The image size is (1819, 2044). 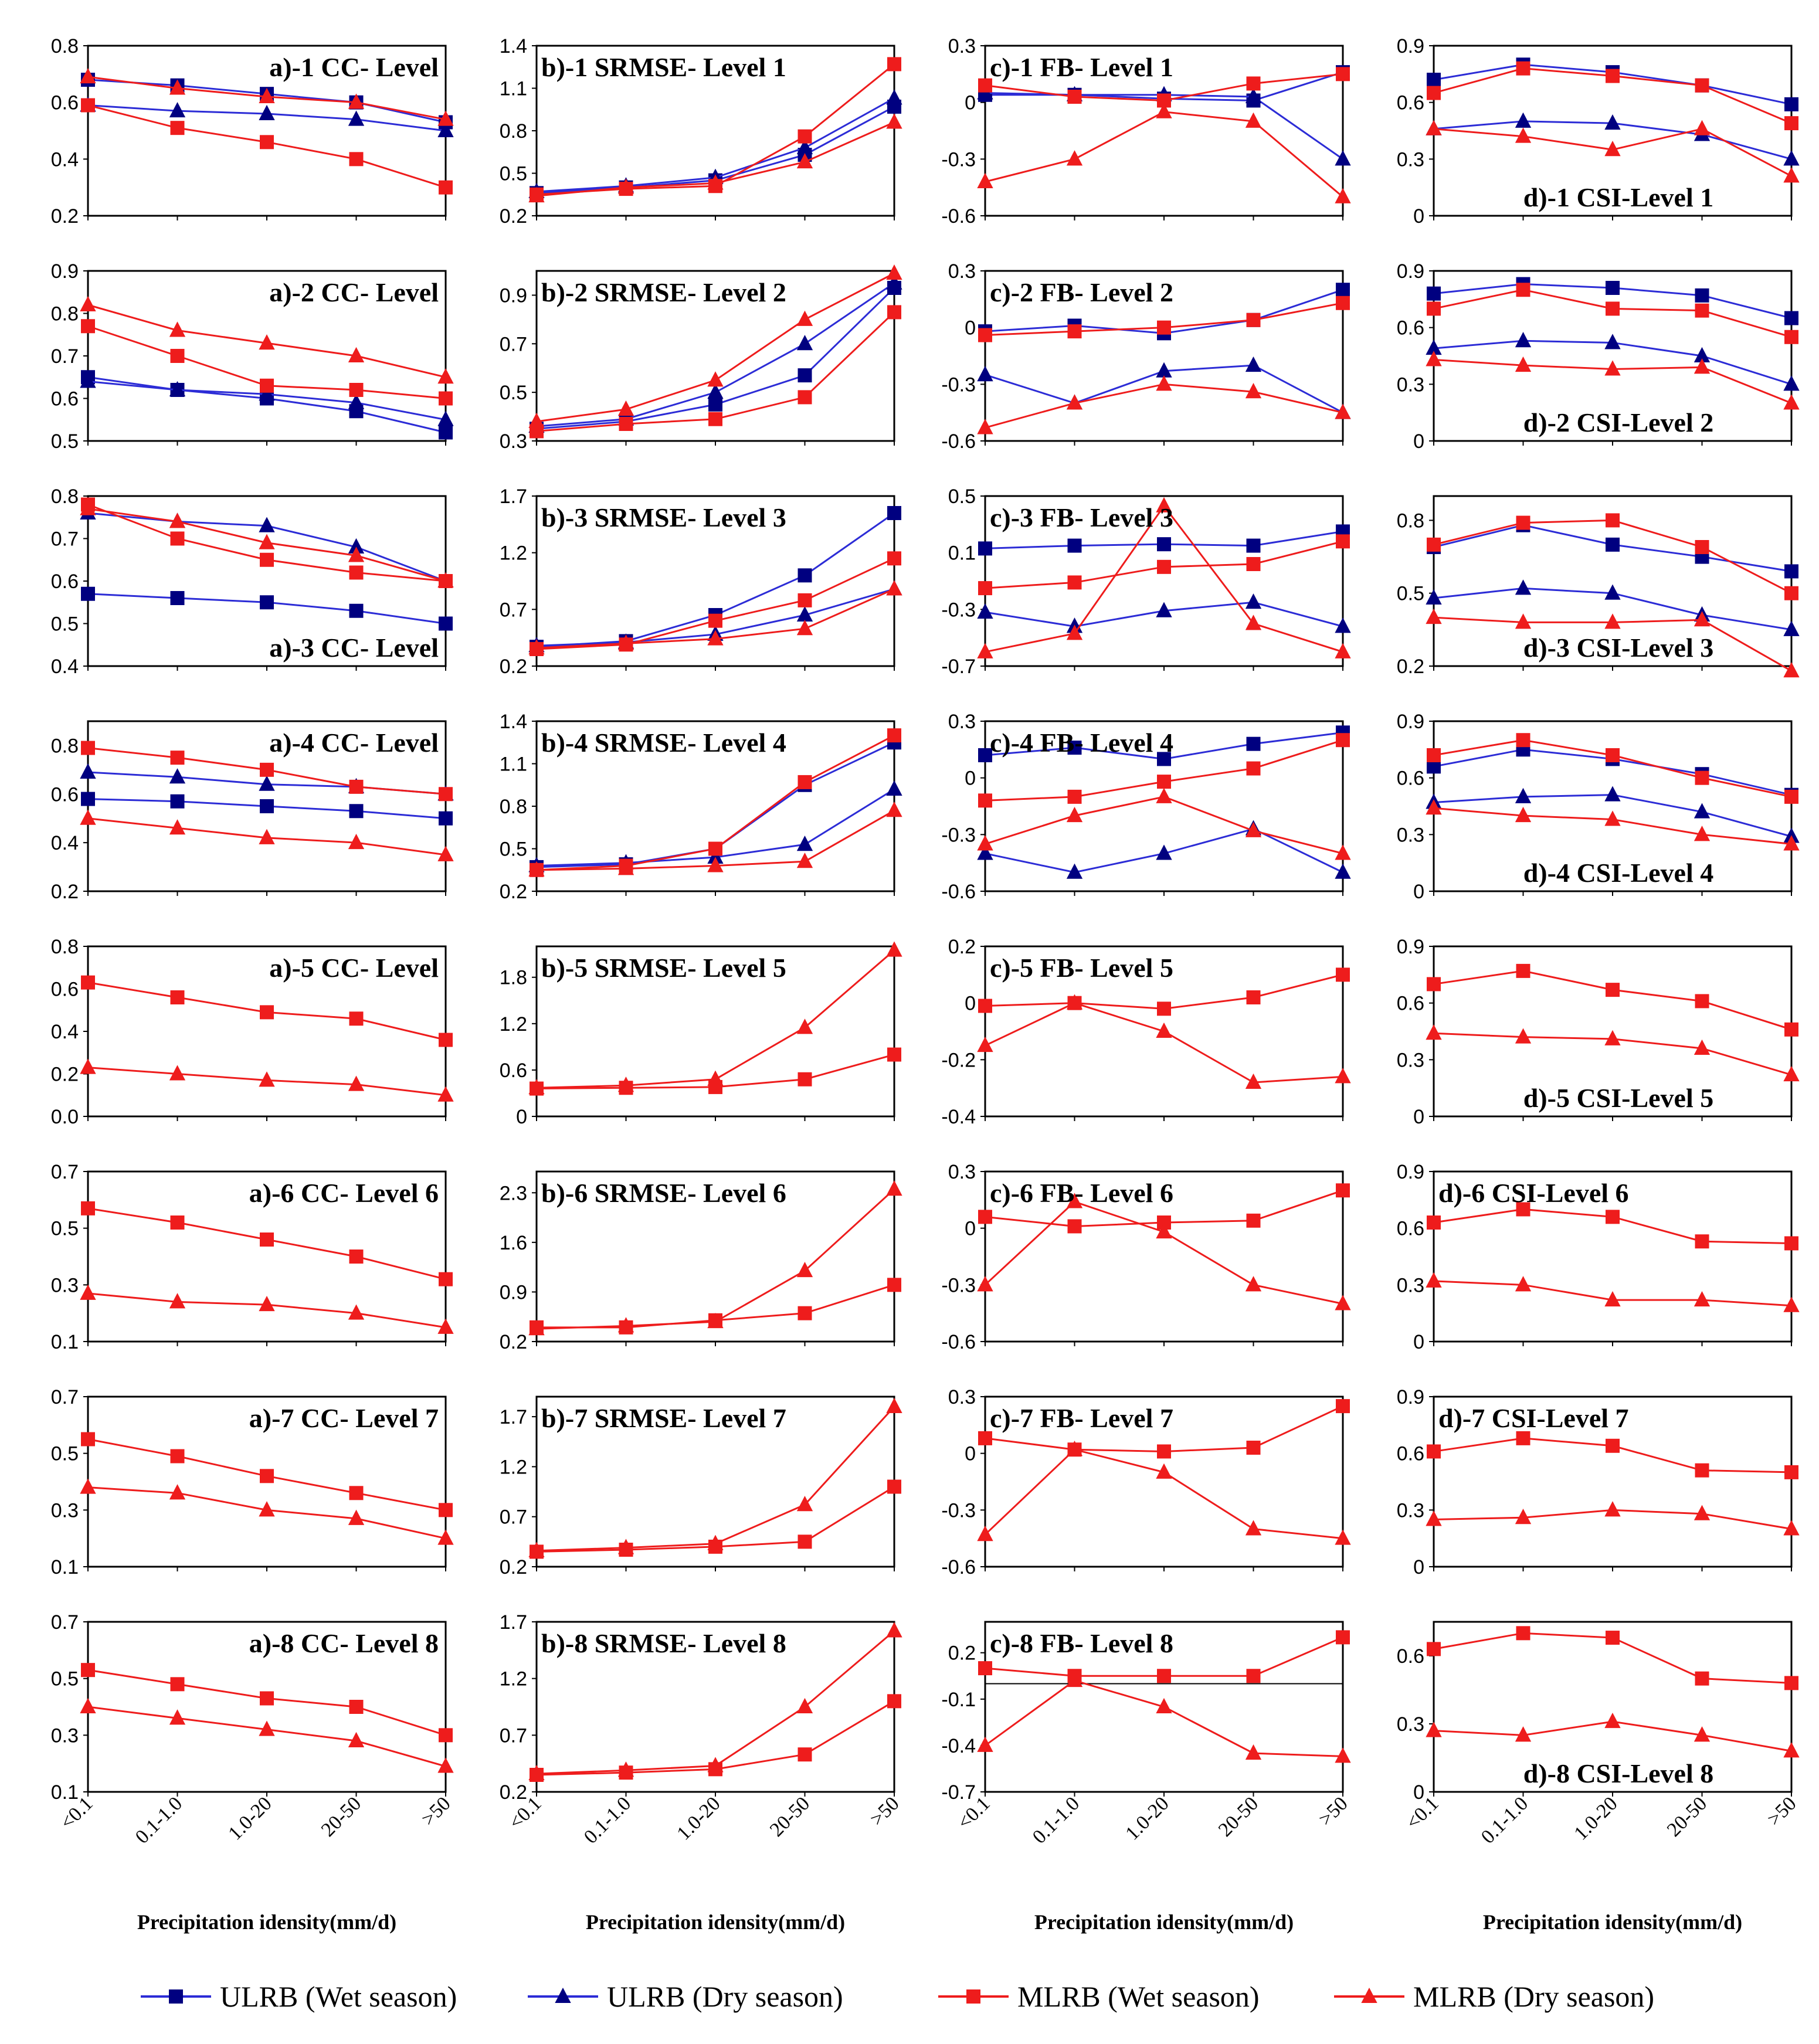 What do you see at coordinates (1599, 1032) in the screenshot?
I see `panel-d5: 0 0.3 0.6 0.9 d)-5 CSI-Level 5` at bounding box center [1599, 1032].